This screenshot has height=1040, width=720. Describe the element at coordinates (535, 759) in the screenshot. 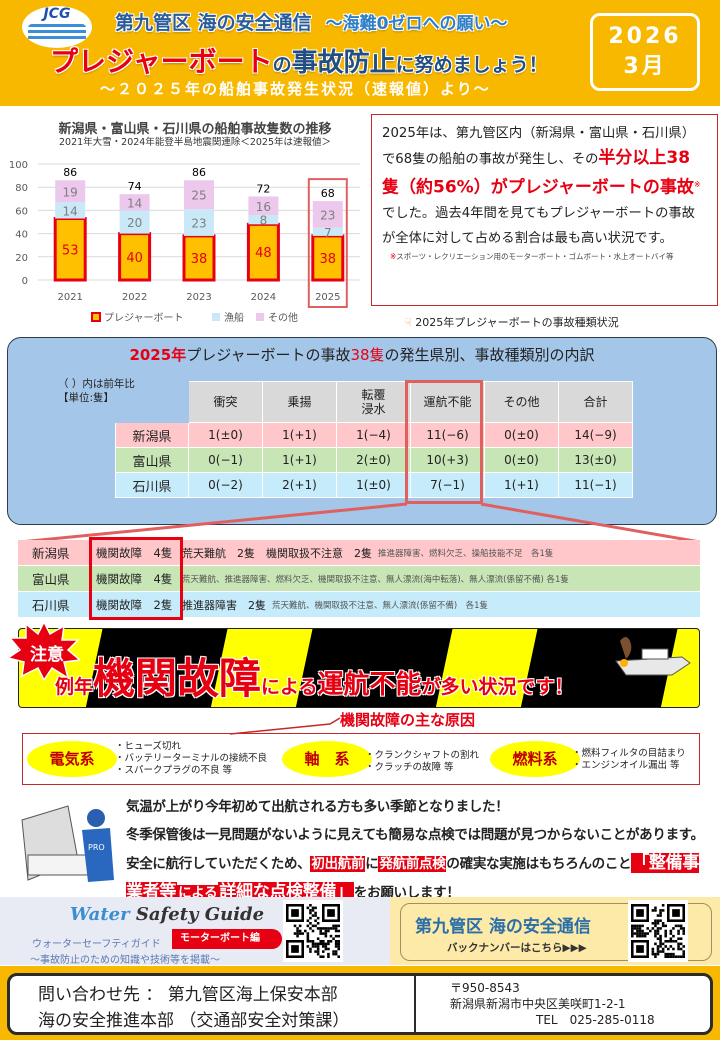

I see `cause-category-fuel: 燃料系` at that location.